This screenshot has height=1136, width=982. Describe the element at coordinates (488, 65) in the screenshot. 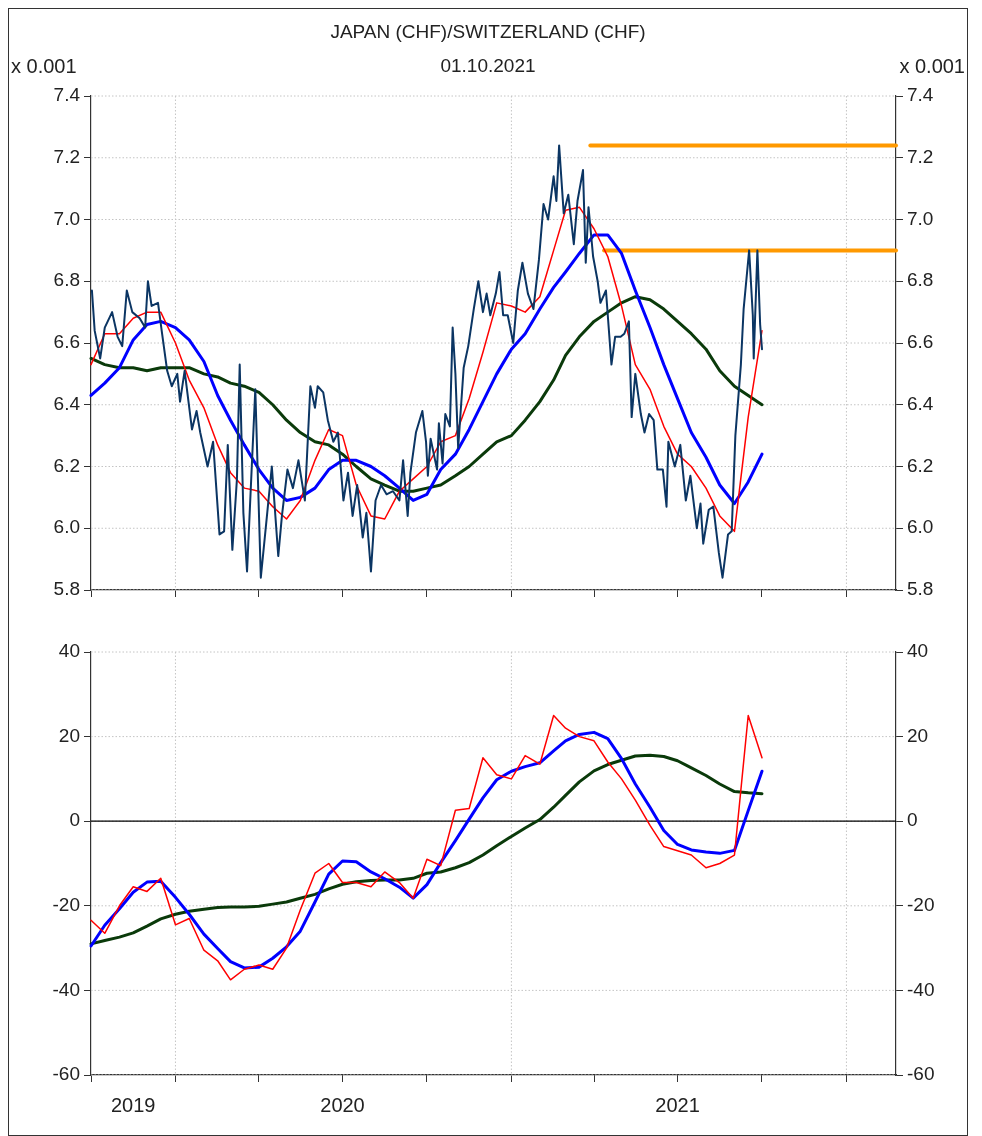

I see `chart-subtitle: 01.10.2021` at that location.